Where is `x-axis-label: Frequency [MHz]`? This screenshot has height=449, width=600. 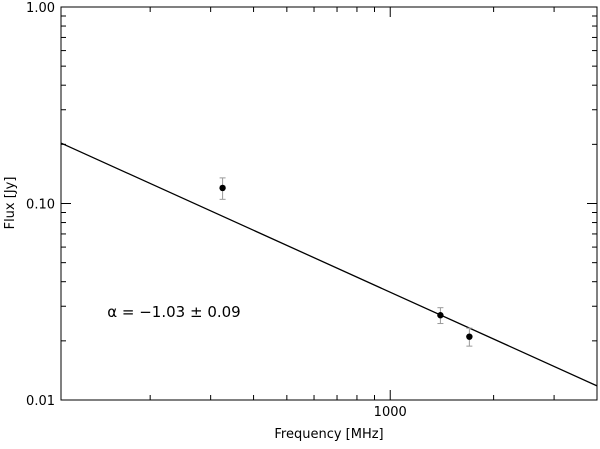 x-axis-label: Frequency [MHz] is located at coordinates (328, 434).